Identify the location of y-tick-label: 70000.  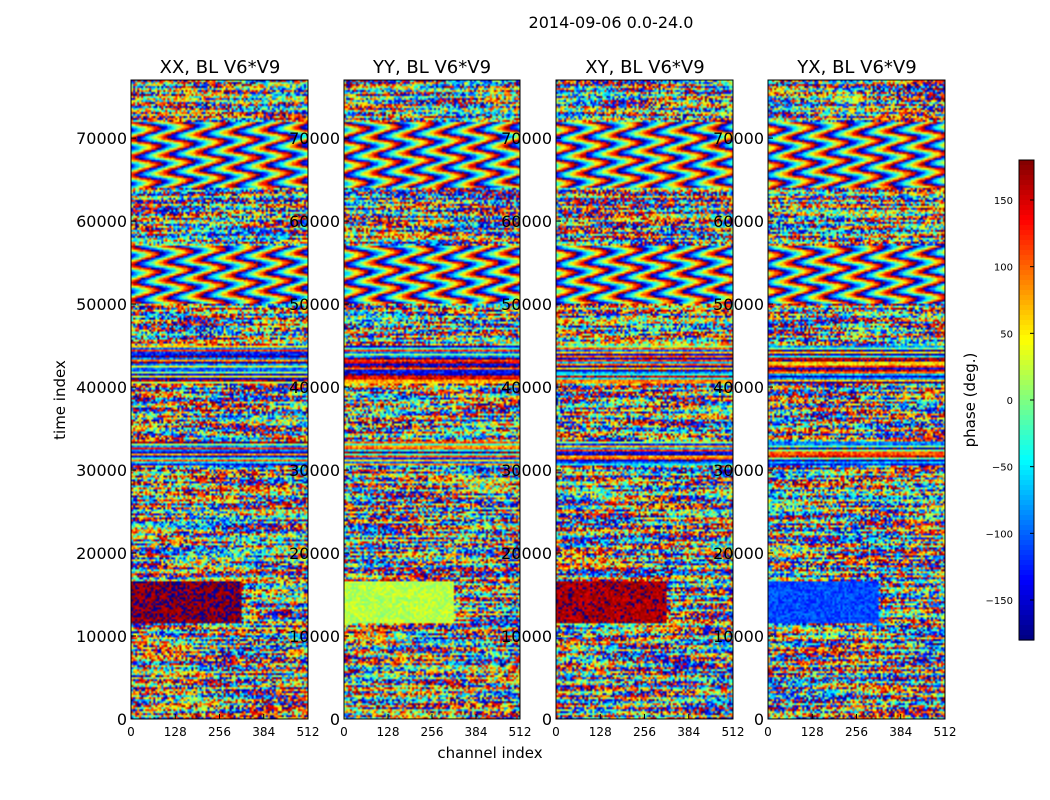
(101, 138).